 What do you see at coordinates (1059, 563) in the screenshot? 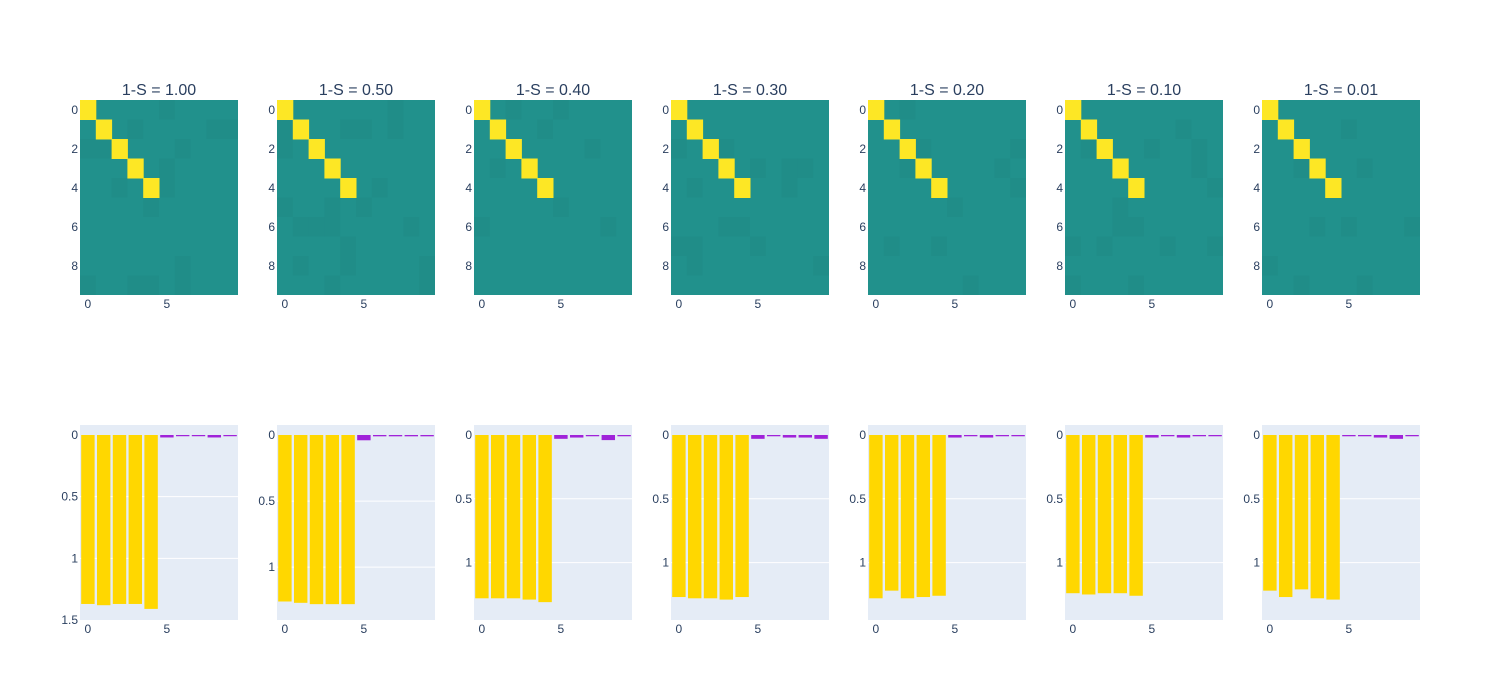
I see `bar-y-tick: 1` at bounding box center [1059, 563].